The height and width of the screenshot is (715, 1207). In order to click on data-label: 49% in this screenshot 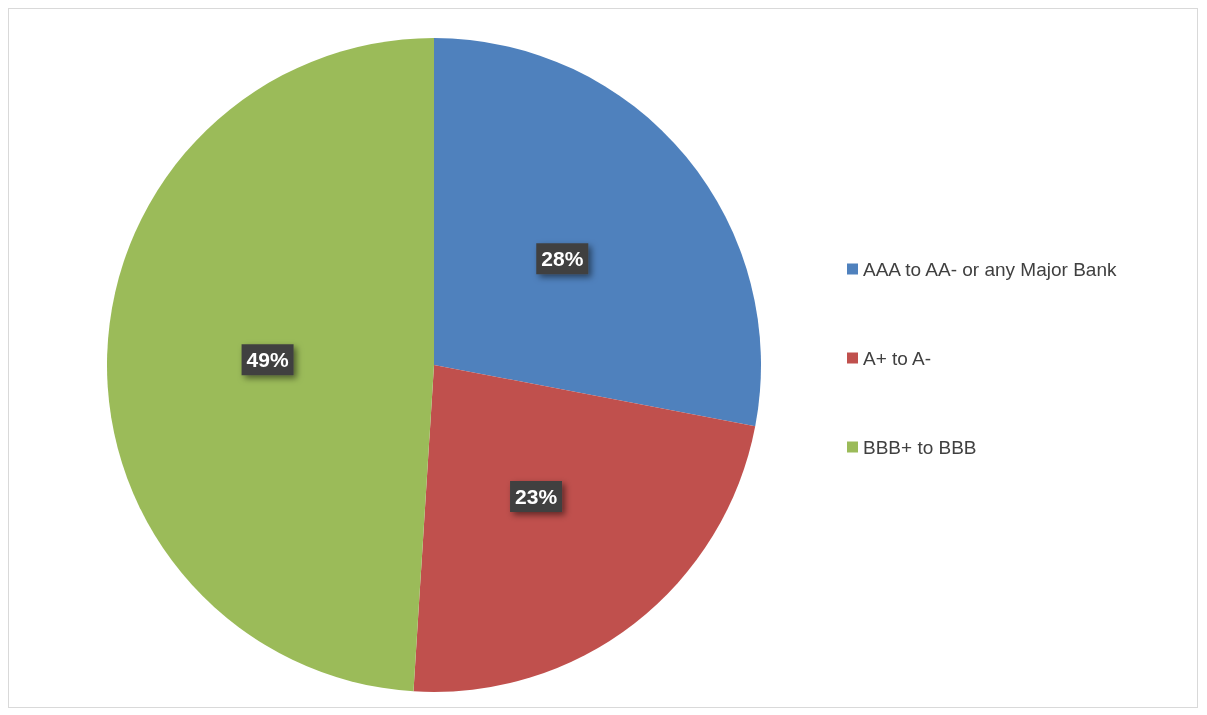, I will do `click(267, 360)`.